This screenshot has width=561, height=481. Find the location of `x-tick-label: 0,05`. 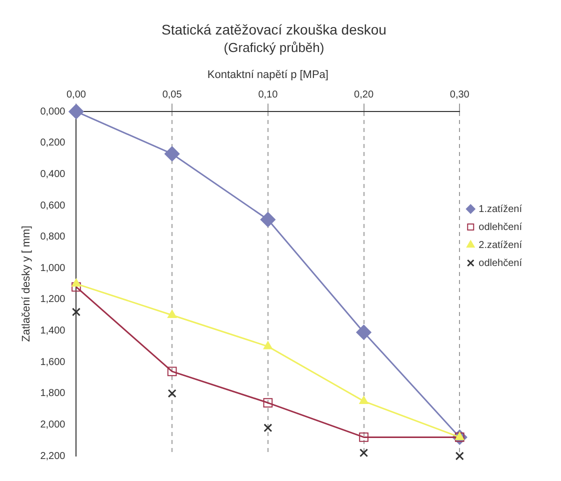

x-tick-label: 0,05 is located at coordinates (172, 94).